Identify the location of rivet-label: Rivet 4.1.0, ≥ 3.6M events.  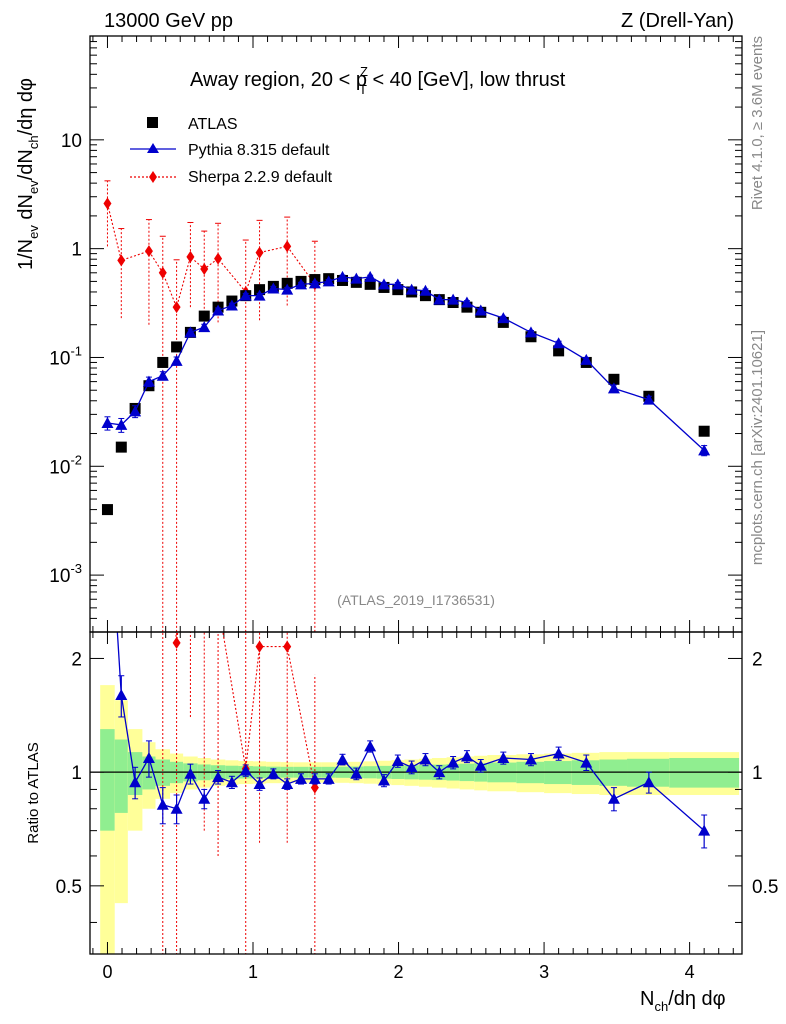
(757, 123).